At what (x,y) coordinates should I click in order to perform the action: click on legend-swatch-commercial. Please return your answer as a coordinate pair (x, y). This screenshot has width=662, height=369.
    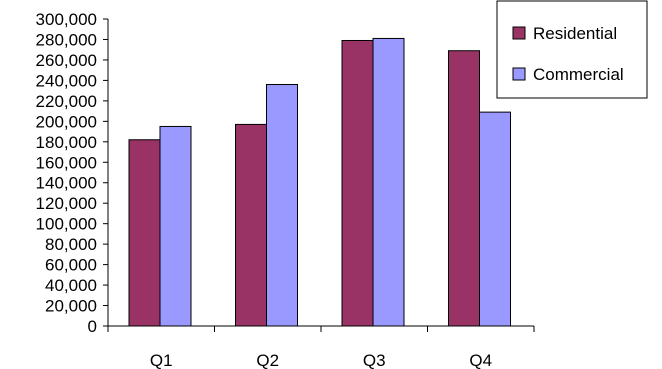
    Looking at the image, I should click on (519, 74).